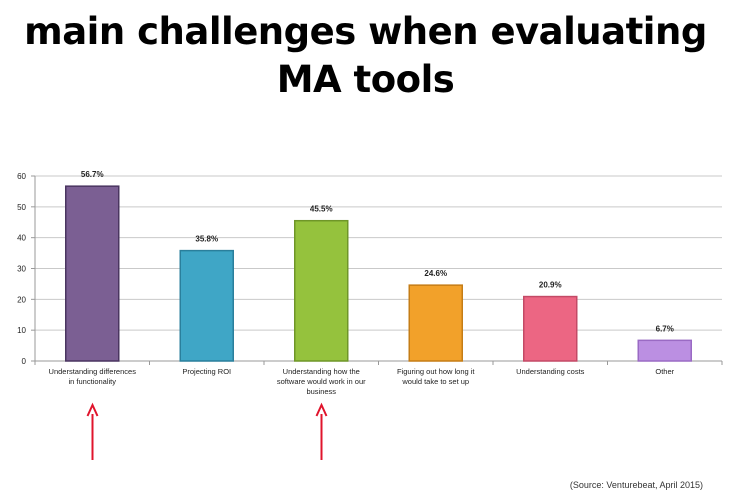  Describe the element at coordinates (321, 371) in the screenshot. I see `x-tick-label-line: Understanding how the` at that location.